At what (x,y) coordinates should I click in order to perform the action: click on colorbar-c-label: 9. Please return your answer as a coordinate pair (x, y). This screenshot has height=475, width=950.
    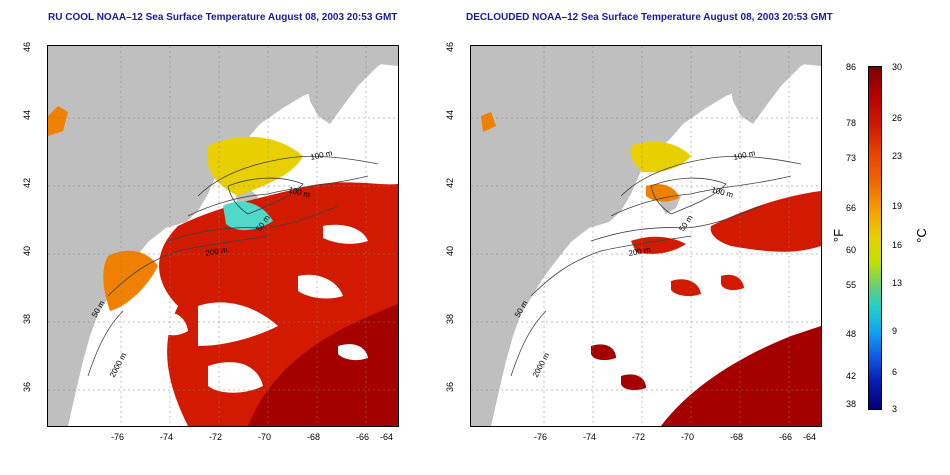
    Looking at the image, I should click on (895, 331).